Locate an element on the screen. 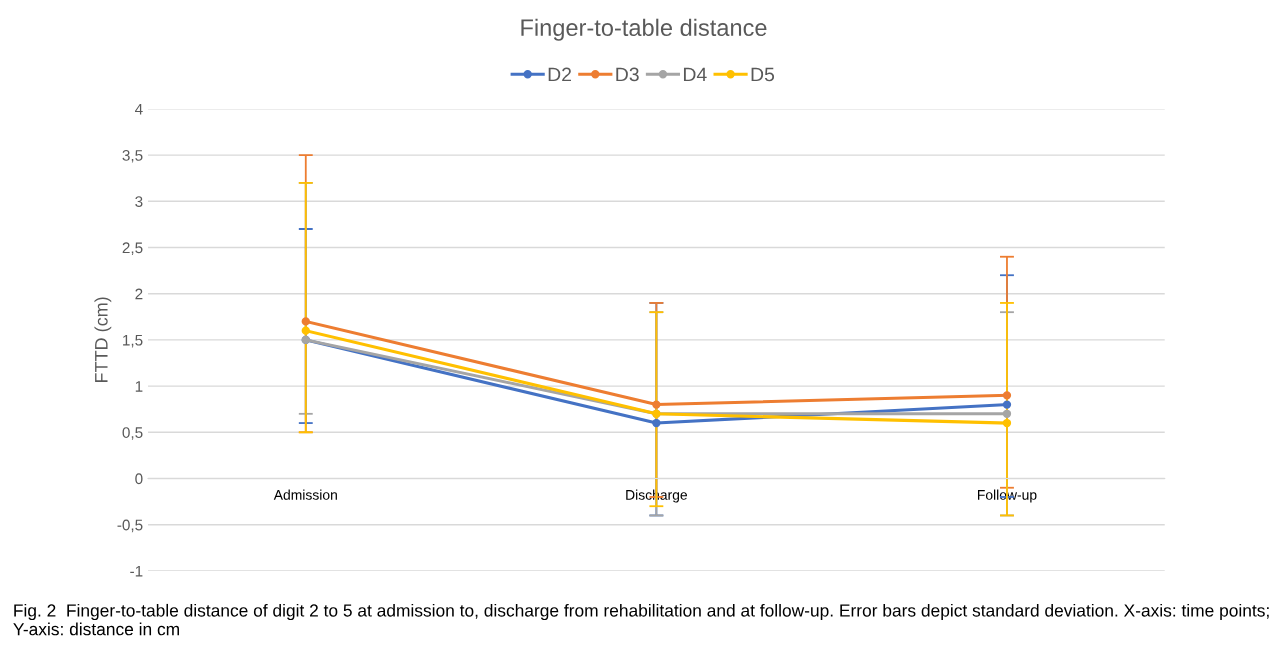 The image size is (1287, 660). y-tick-label: -0,5 is located at coordinates (130, 526).